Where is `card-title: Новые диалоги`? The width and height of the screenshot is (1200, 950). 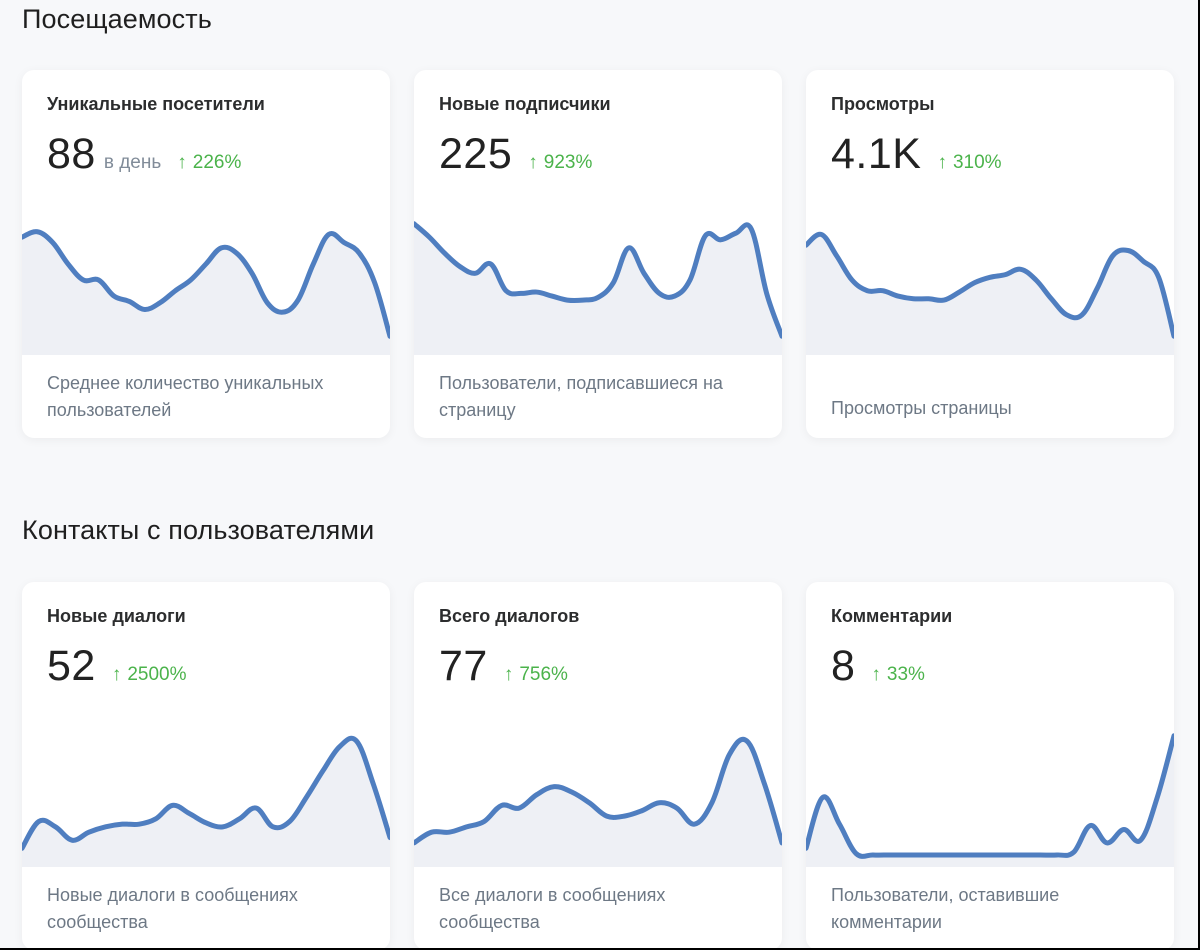
card-title: Новые диалоги is located at coordinates (116, 616).